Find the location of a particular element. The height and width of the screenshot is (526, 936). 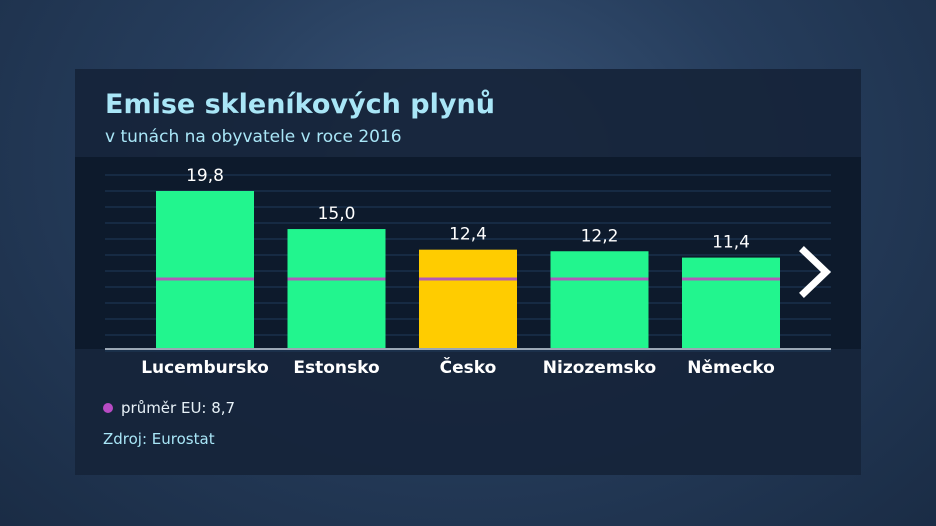

value-label: 11,4 is located at coordinates (731, 243).